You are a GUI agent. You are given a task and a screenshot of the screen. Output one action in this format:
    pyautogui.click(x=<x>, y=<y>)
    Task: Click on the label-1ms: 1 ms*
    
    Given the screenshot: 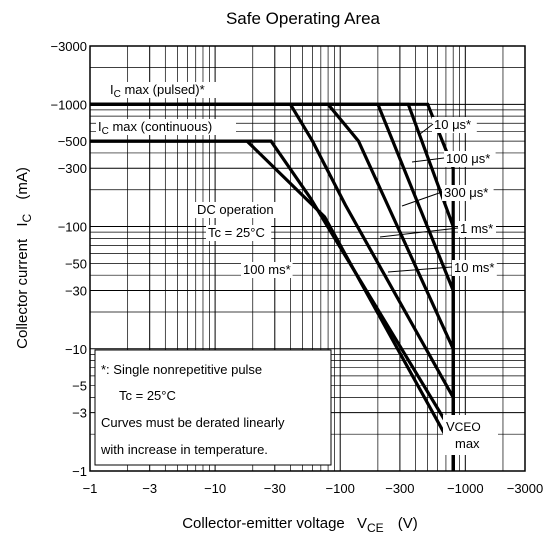 What is the action you would take?
    pyautogui.click(x=476, y=228)
    